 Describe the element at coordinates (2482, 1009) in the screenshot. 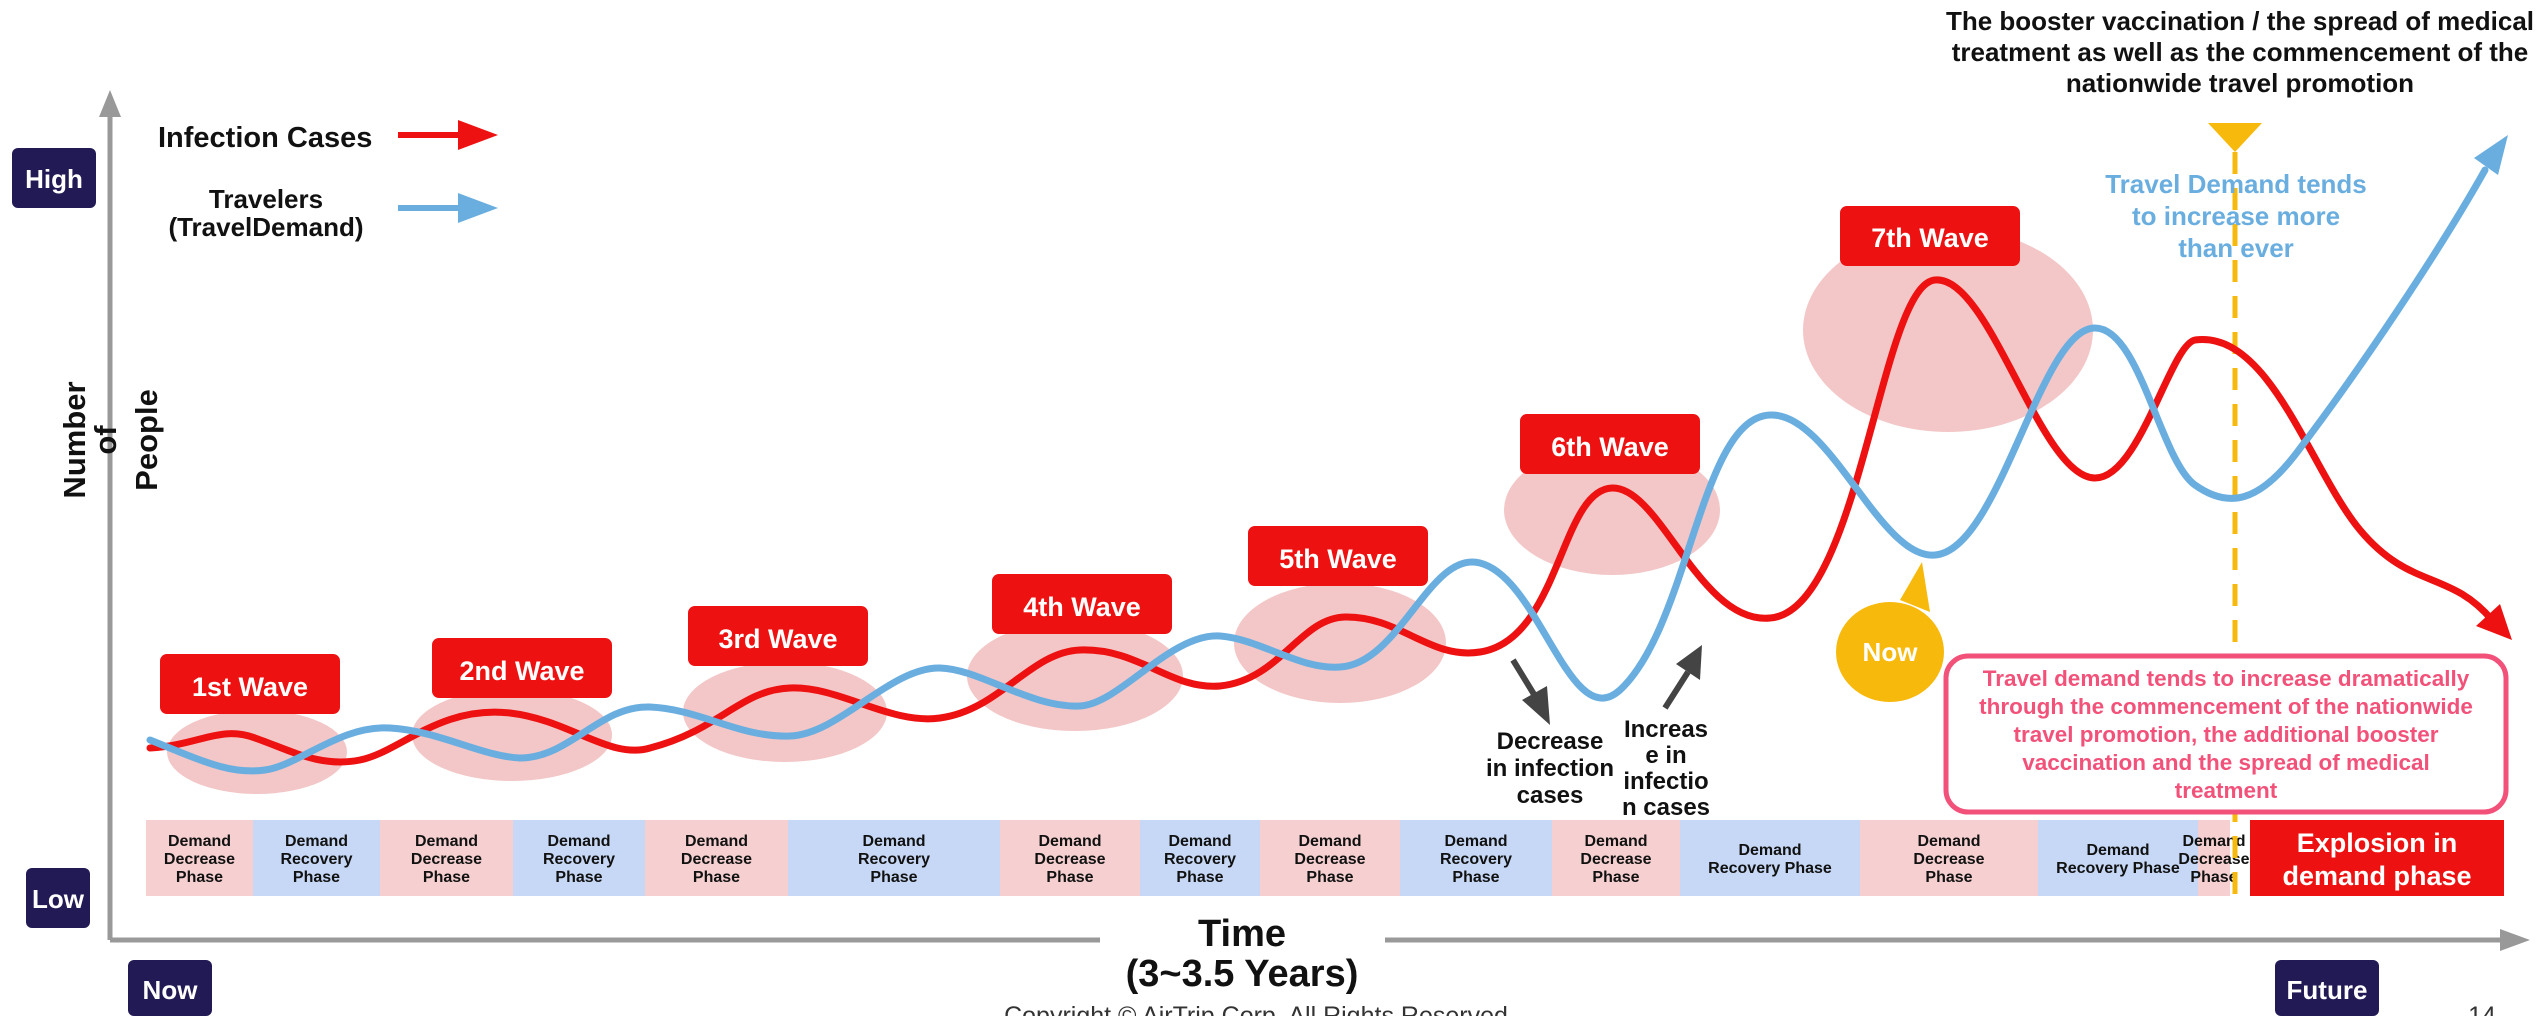

I see `page-number: 14` at that location.